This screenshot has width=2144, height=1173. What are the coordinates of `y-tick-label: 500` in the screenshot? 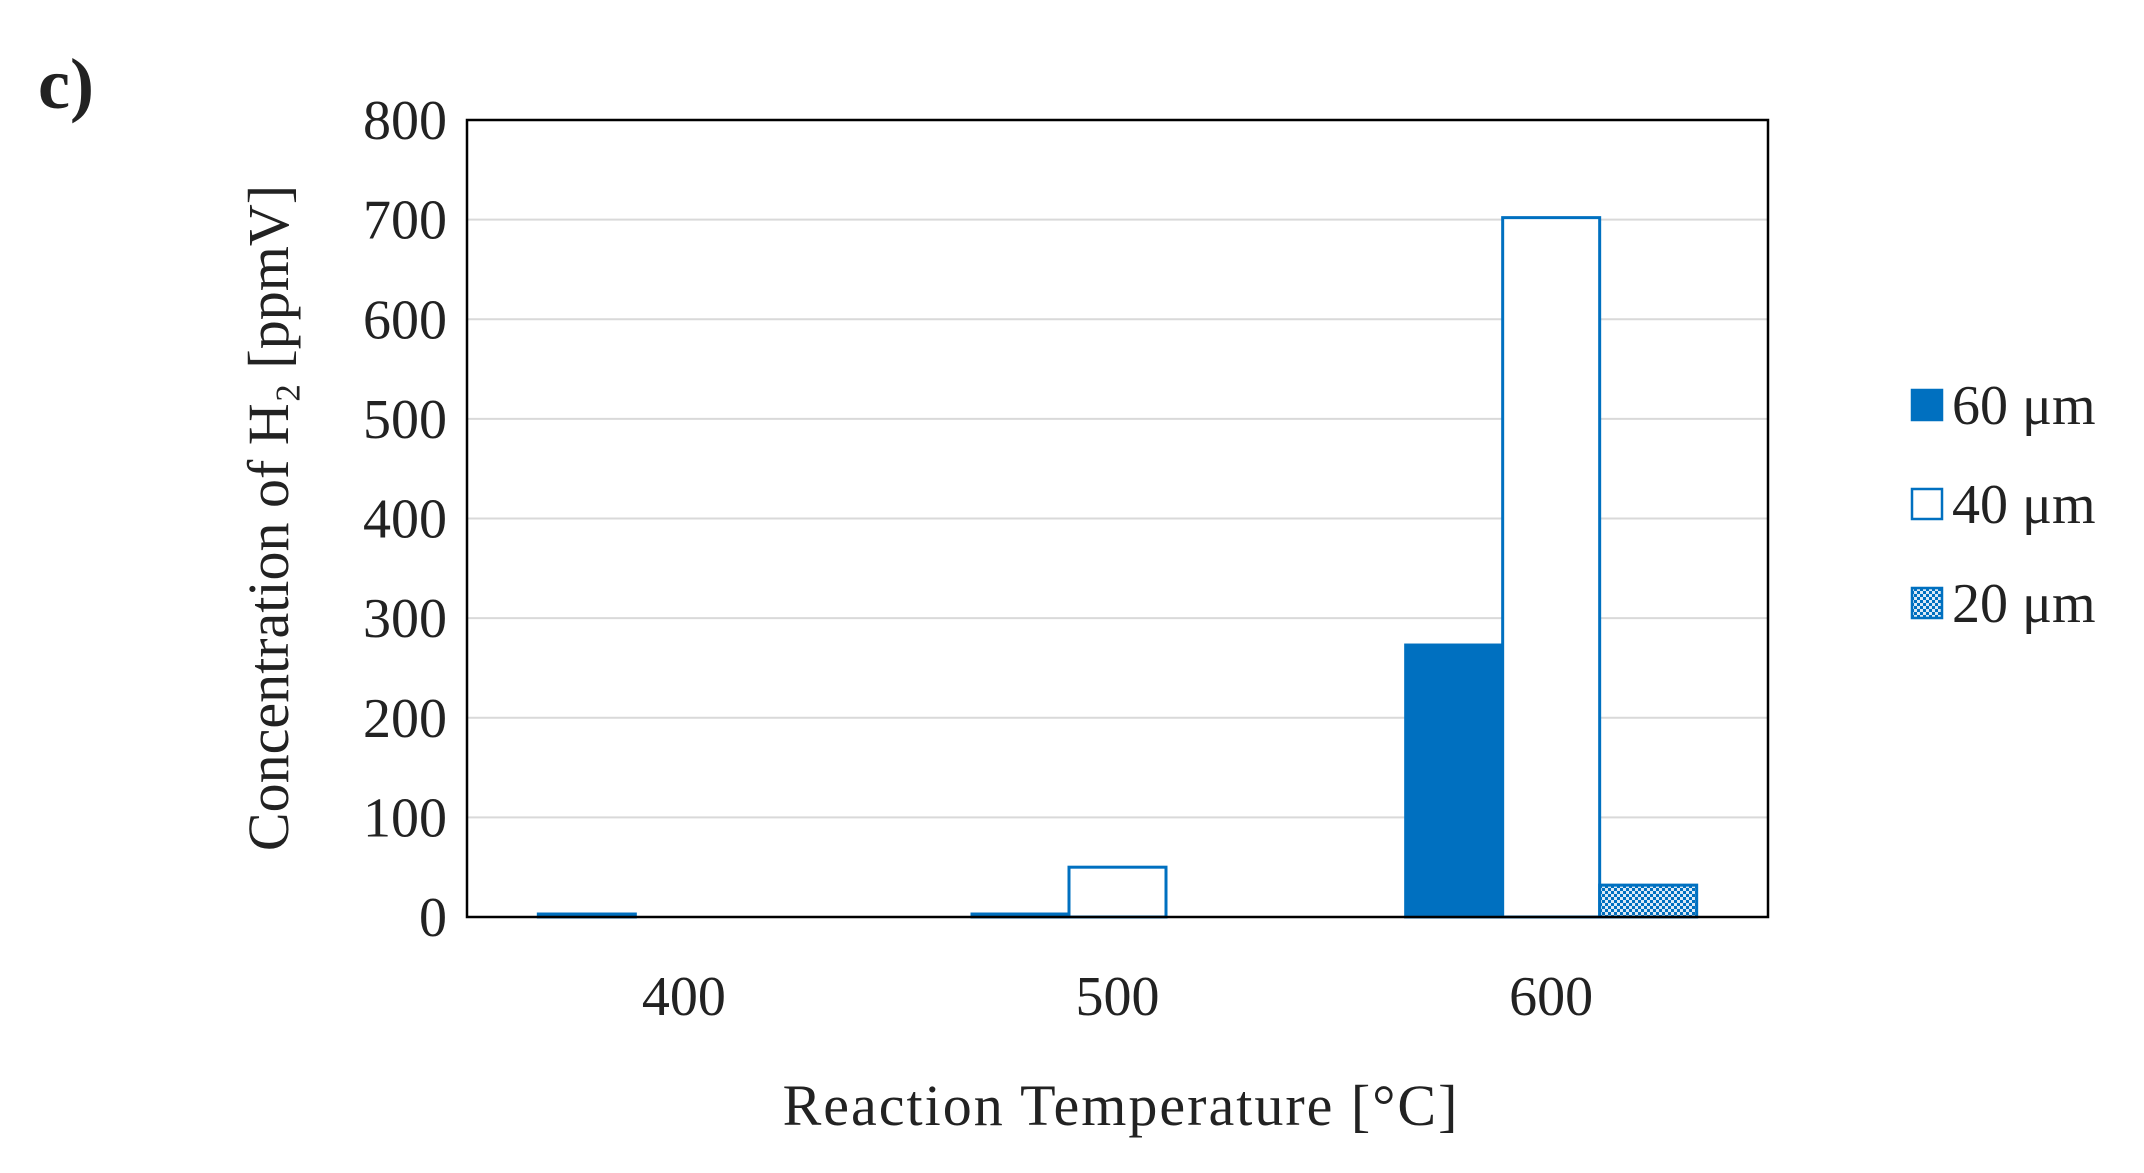 It's located at (405, 420).